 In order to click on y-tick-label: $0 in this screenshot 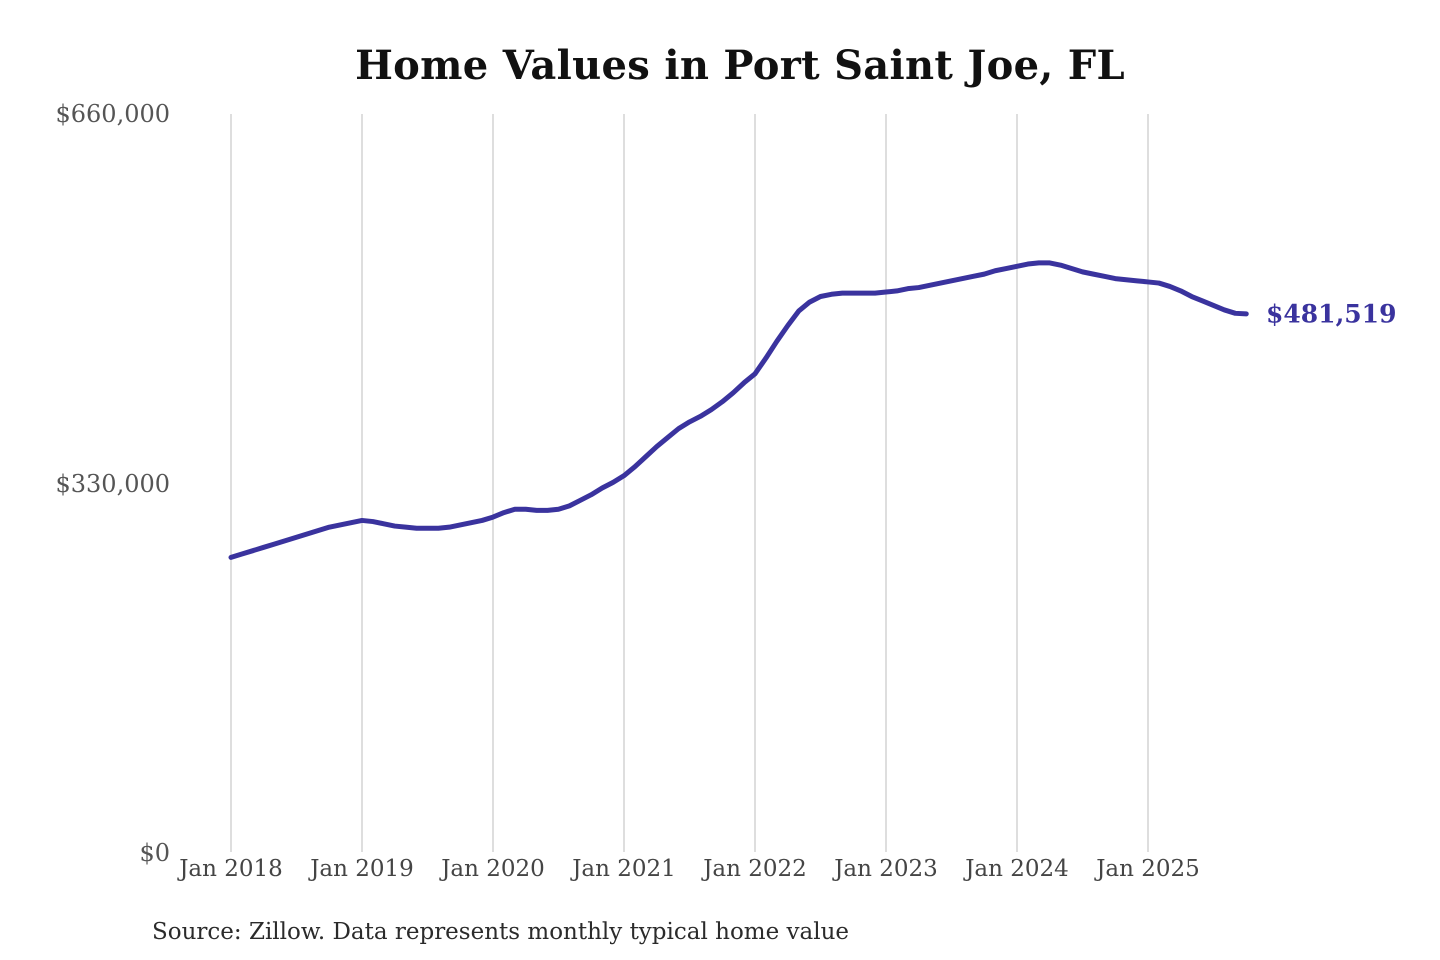, I will do `click(154, 853)`.